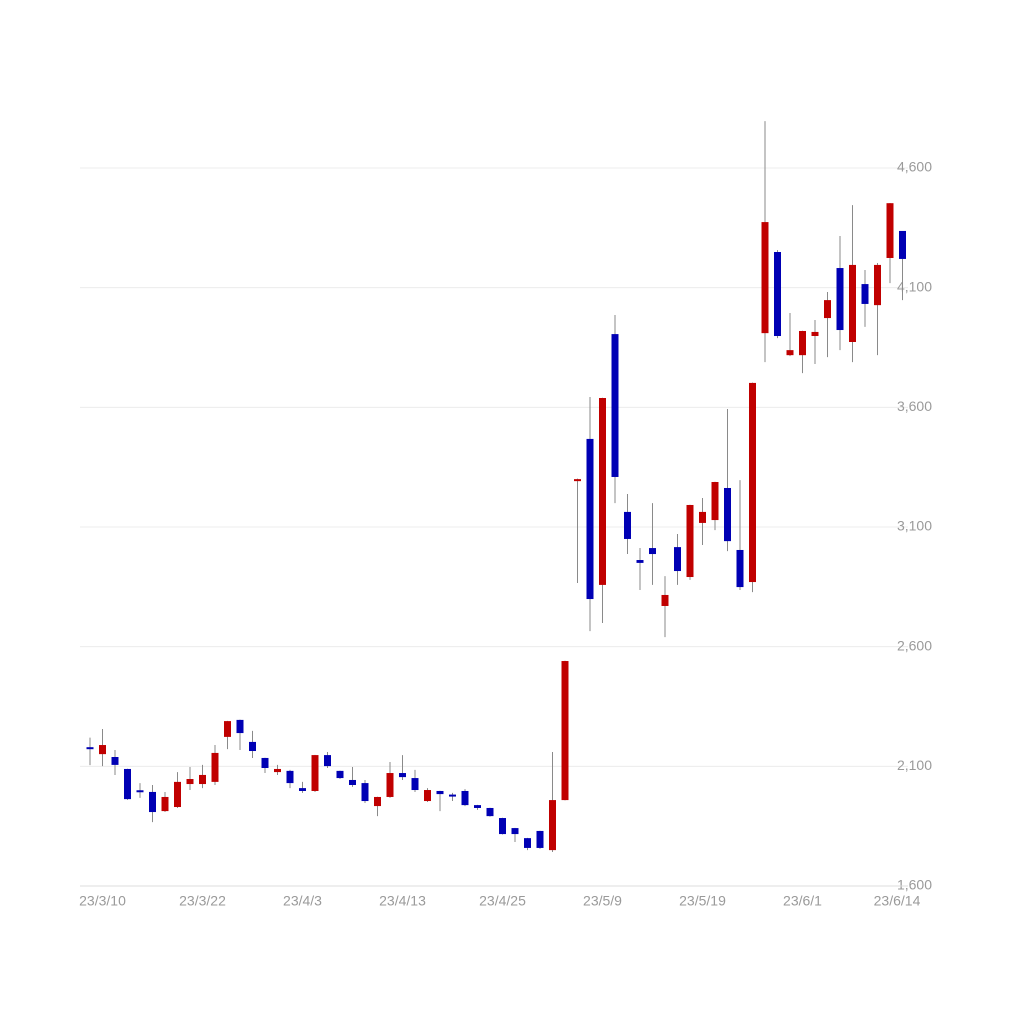 The image size is (1024, 1024). Describe the element at coordinates (914, 286) in the screenshot. I see `y-tick-label: 4,100` at that location.